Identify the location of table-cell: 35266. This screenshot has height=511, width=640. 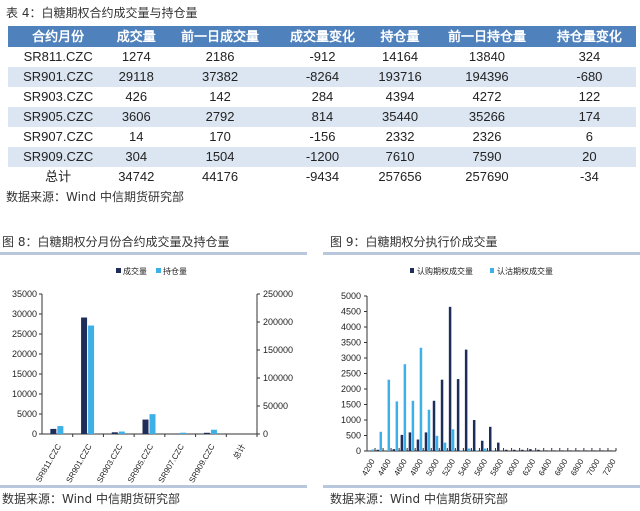
(487, 117).